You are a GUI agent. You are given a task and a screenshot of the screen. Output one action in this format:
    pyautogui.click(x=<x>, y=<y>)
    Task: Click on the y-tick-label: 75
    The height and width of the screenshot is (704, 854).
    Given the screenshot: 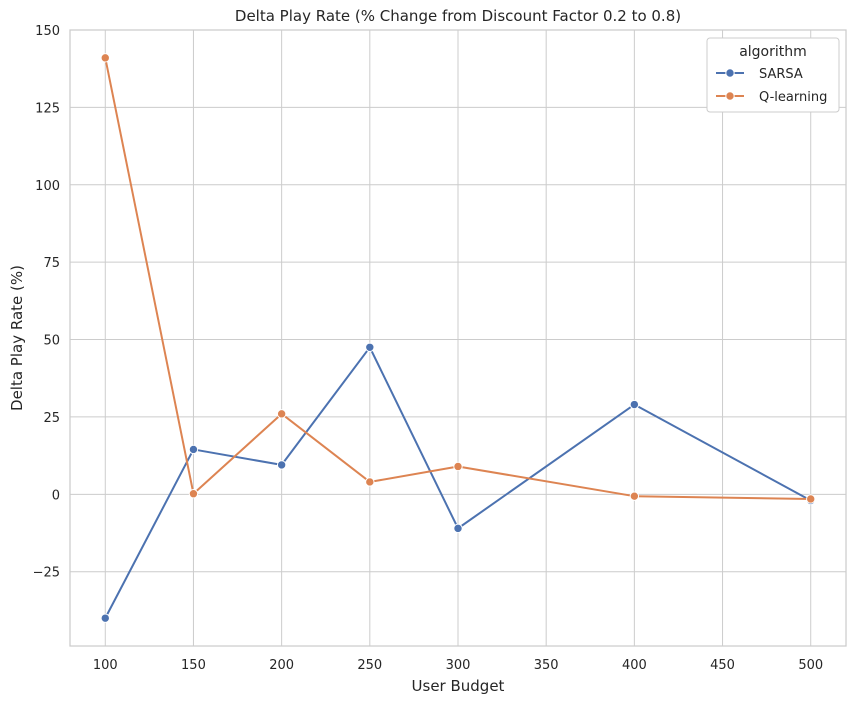 What is the action you would take?
    pyautogui.click(x=51, y=263)
    